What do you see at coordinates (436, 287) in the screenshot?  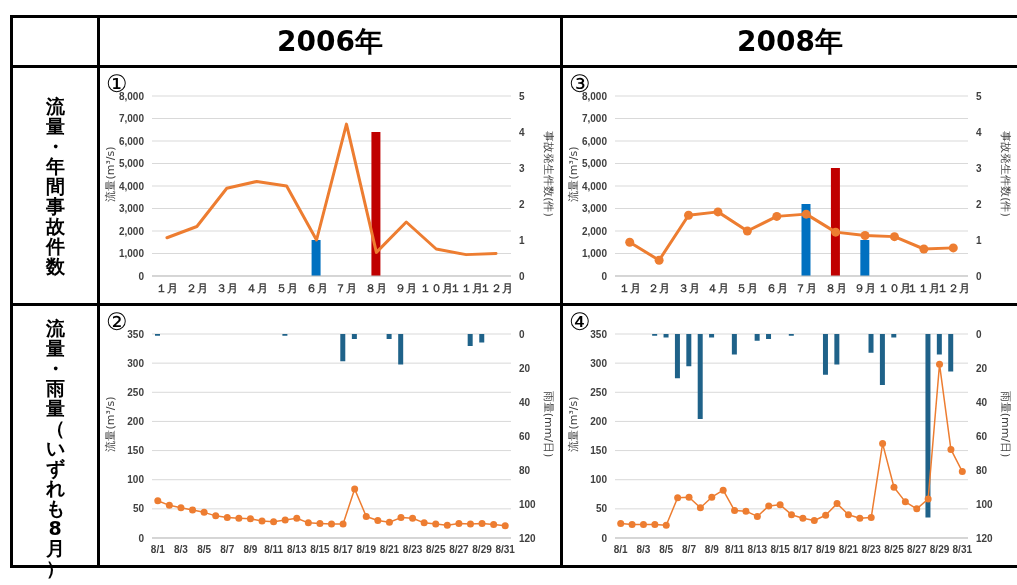 I see `x-tick-label: １０月` at bounding box center [436, 287].